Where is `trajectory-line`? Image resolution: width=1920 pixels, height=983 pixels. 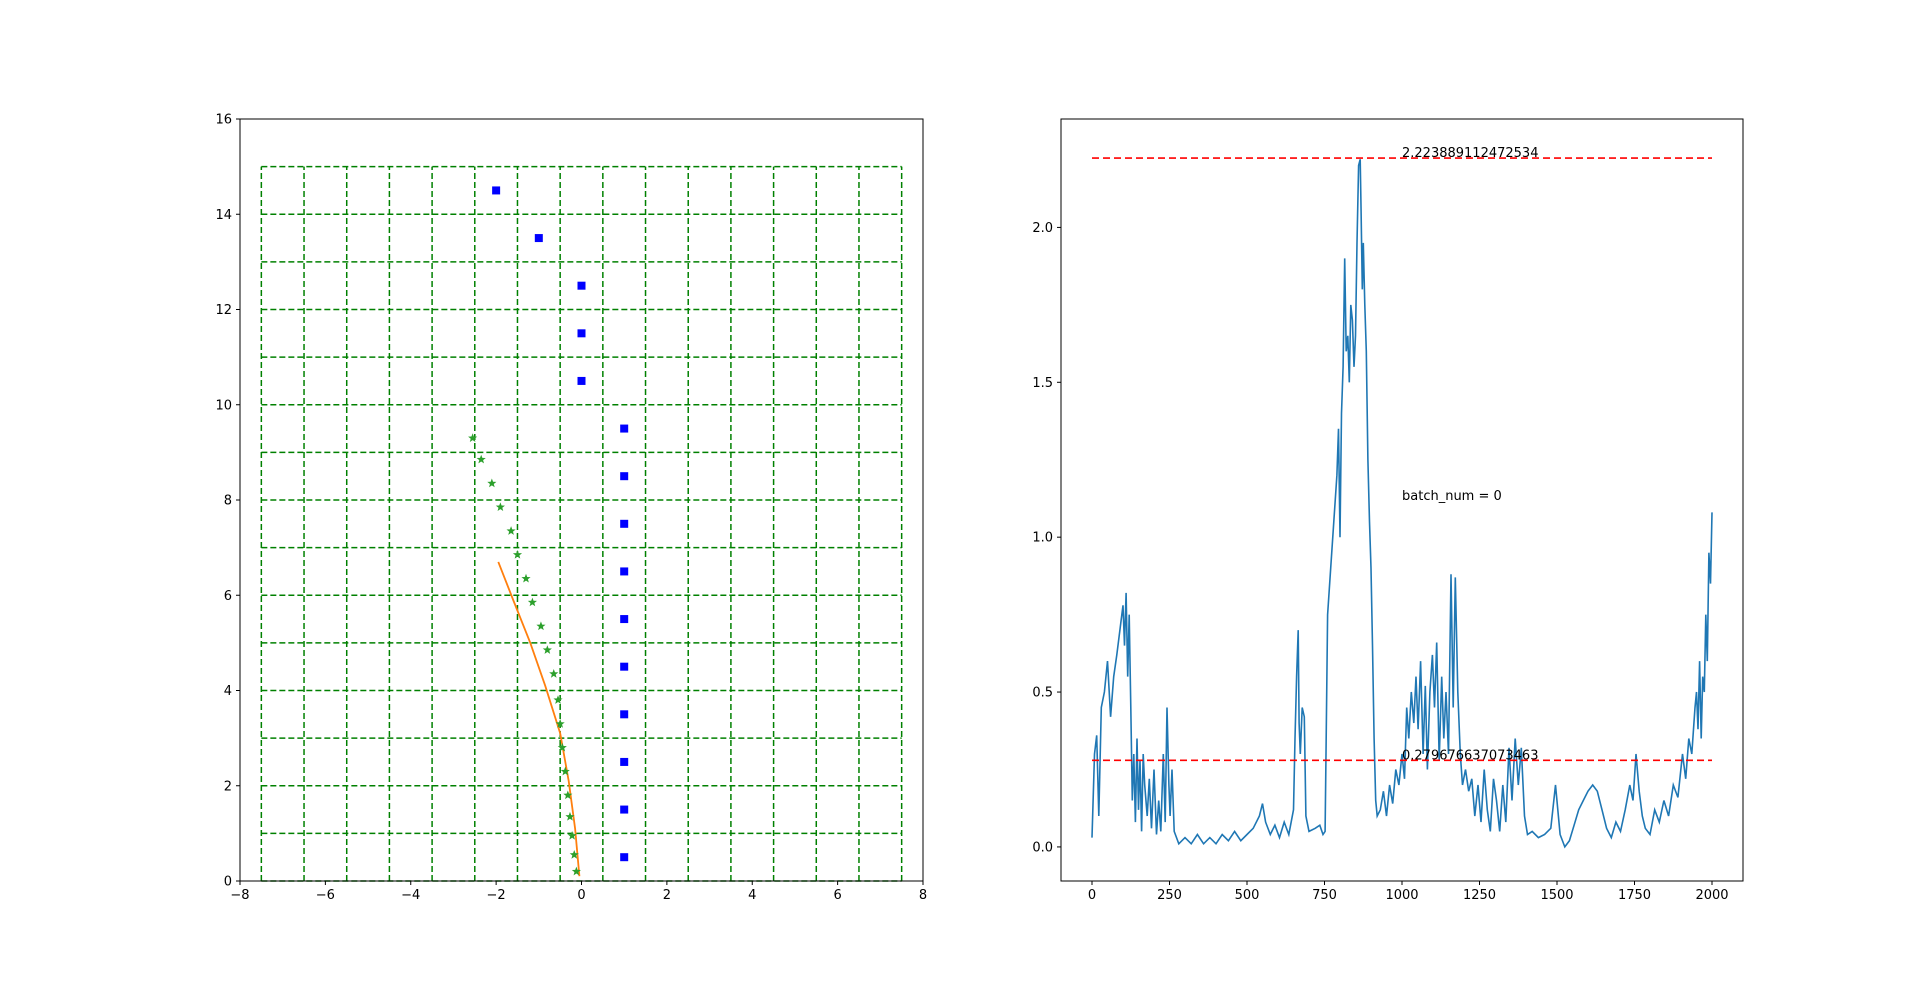
trajectory-line is located at coordinates (539, 719).